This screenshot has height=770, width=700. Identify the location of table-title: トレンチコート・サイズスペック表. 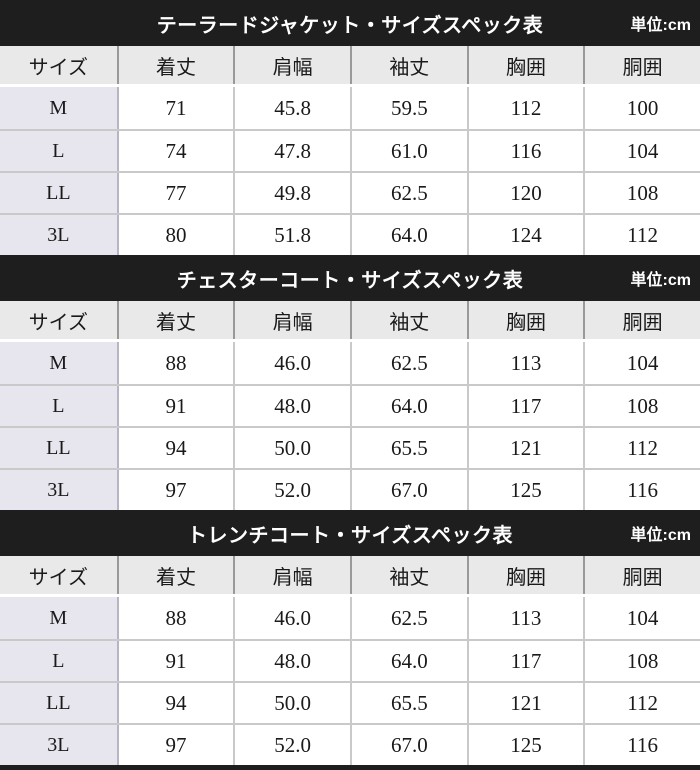
(350, 535).